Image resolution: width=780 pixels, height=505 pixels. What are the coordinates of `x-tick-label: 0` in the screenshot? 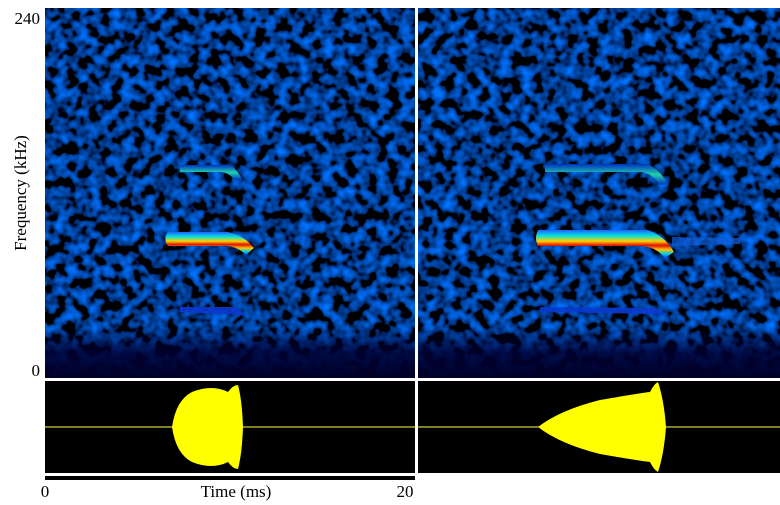 It's located at (45, 491).